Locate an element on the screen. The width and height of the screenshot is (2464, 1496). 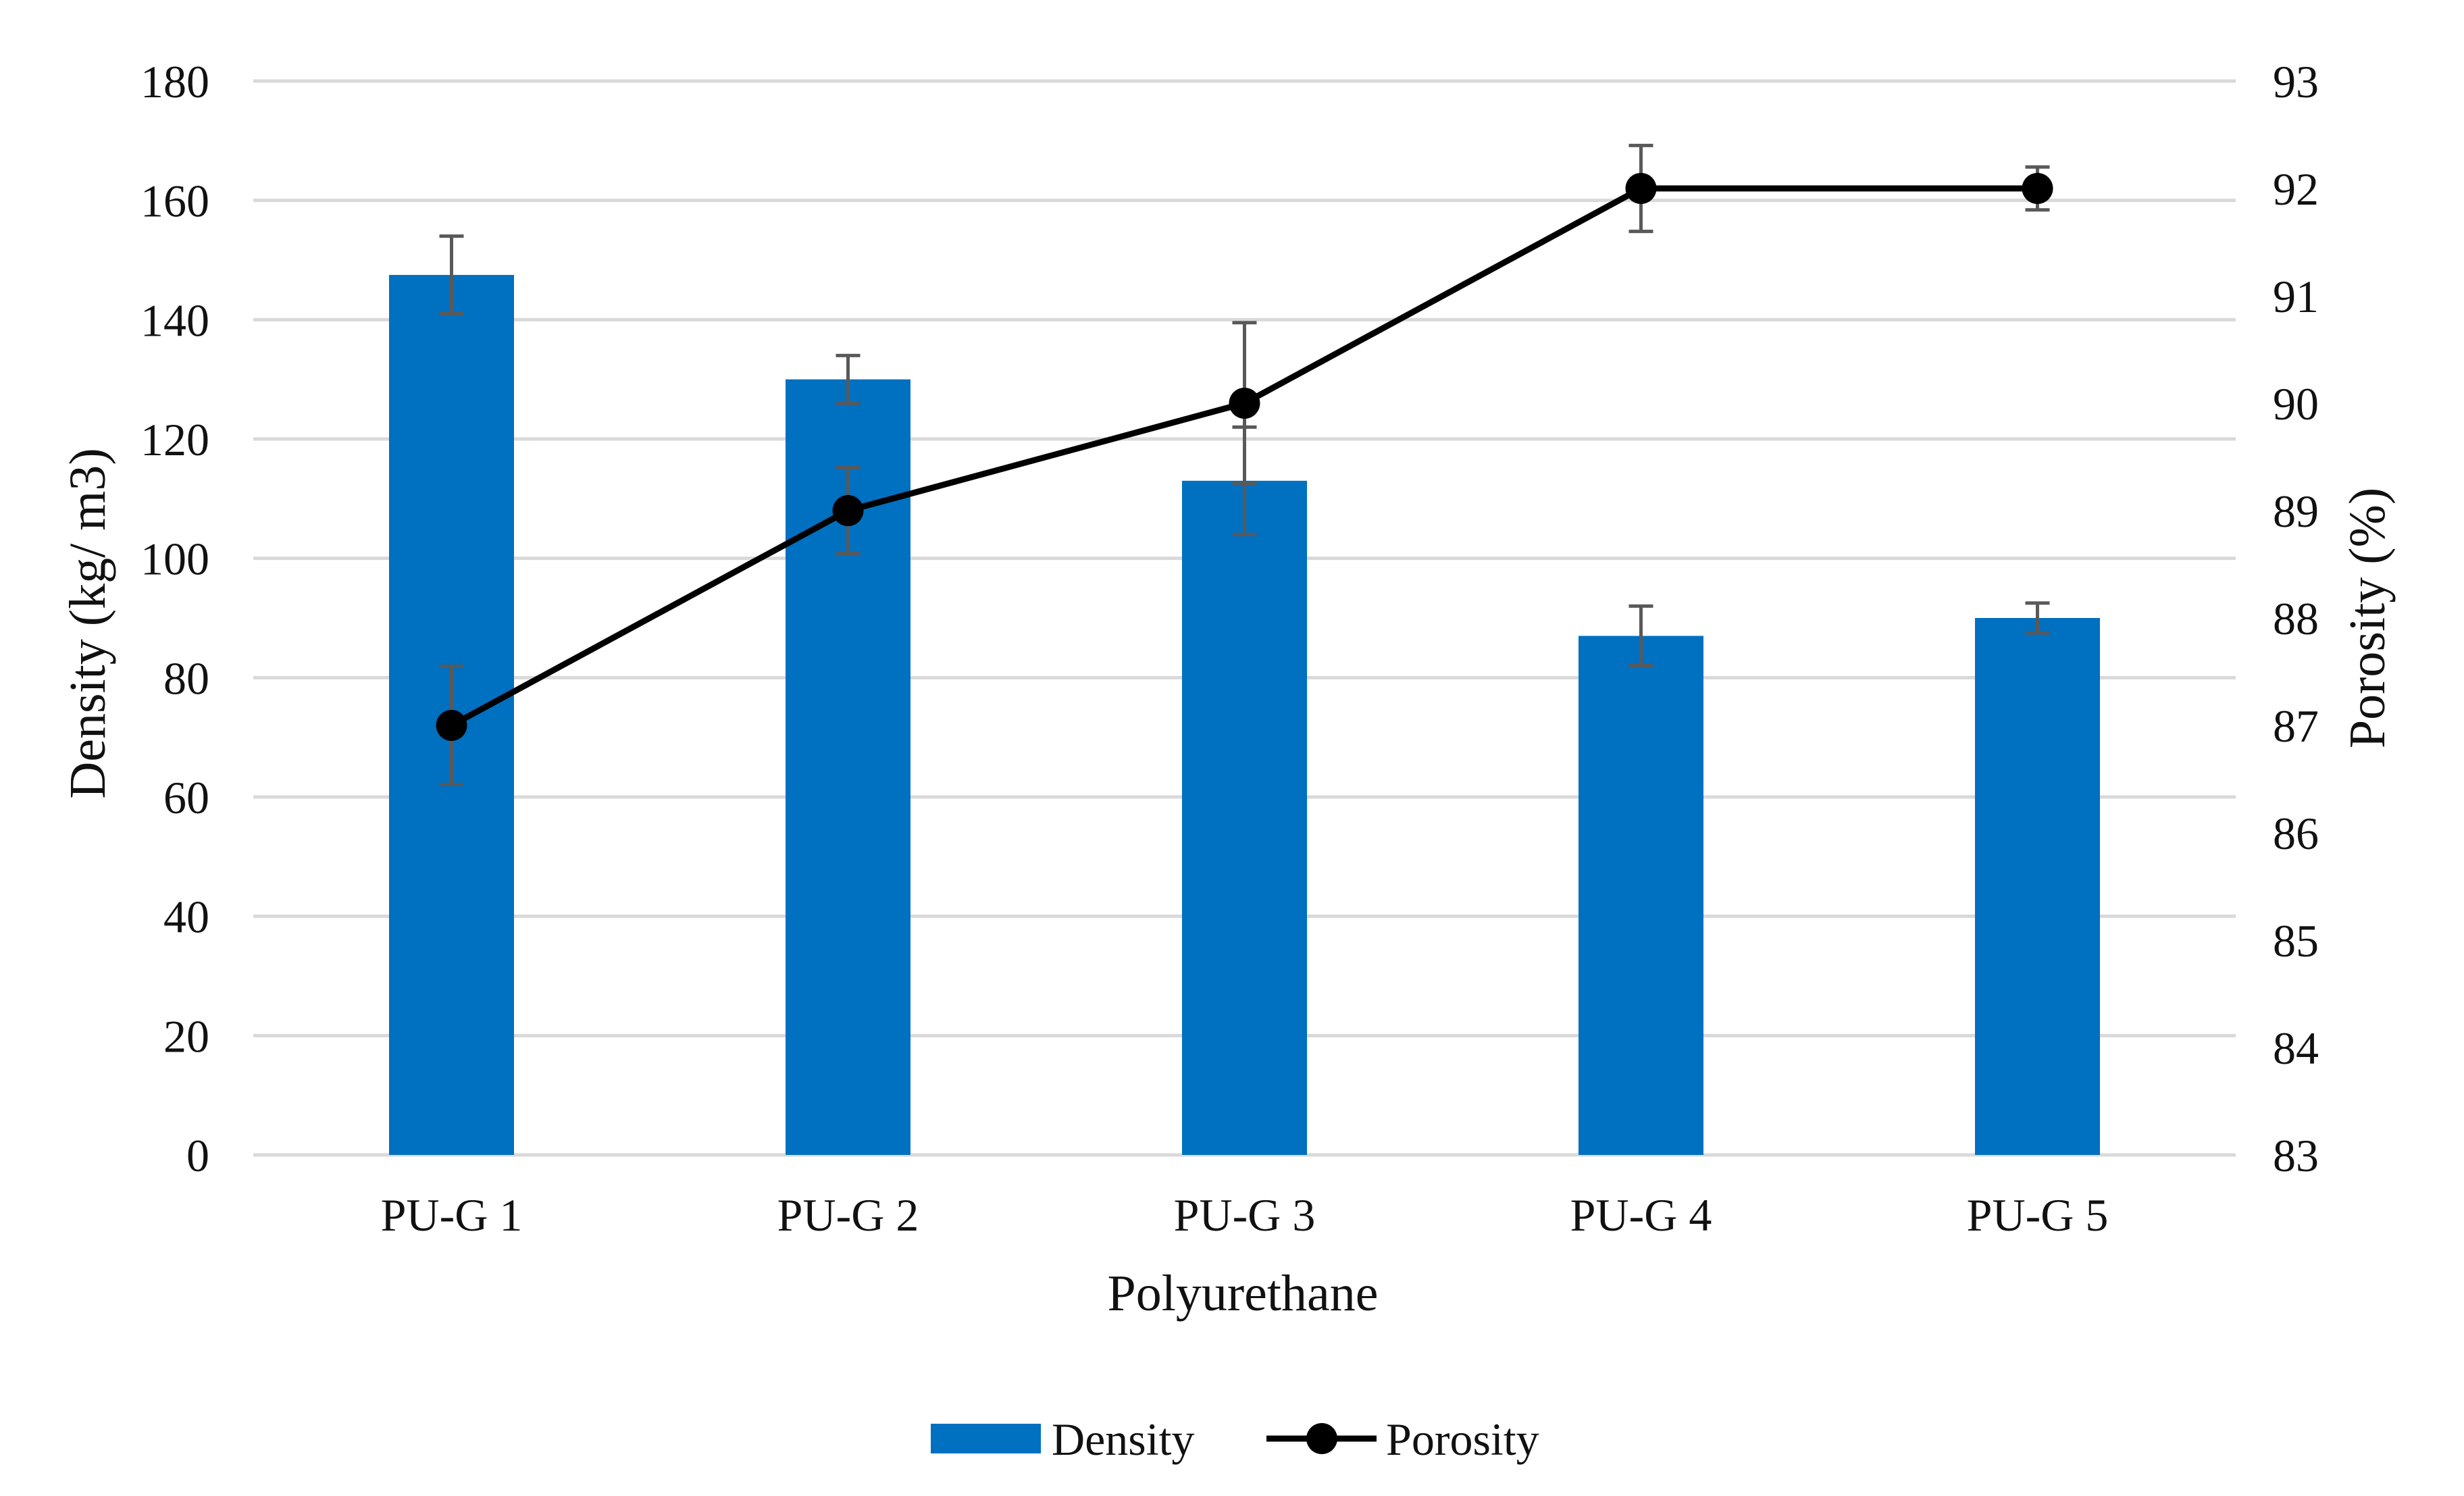
left-tick-label: 140 is located at coordinates (174, 320).